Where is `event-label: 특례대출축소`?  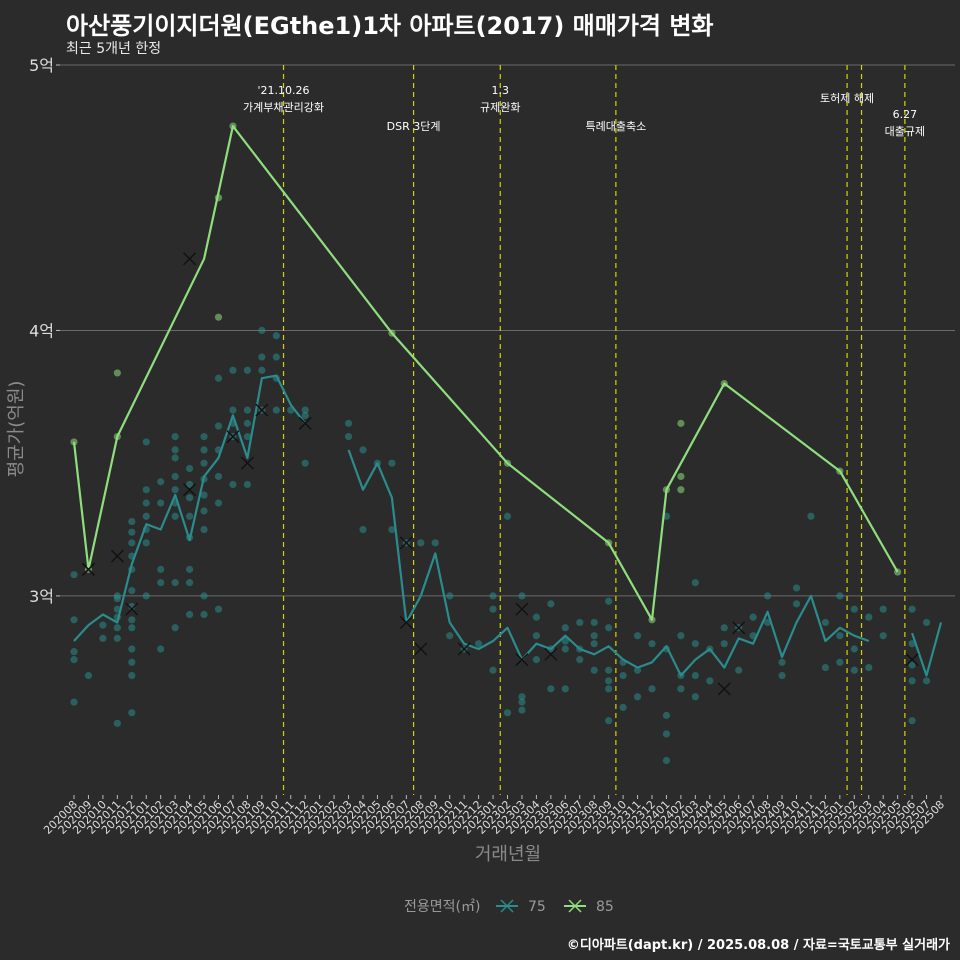 event-label: 특례대출축소 is located at coordinates (616, 126).